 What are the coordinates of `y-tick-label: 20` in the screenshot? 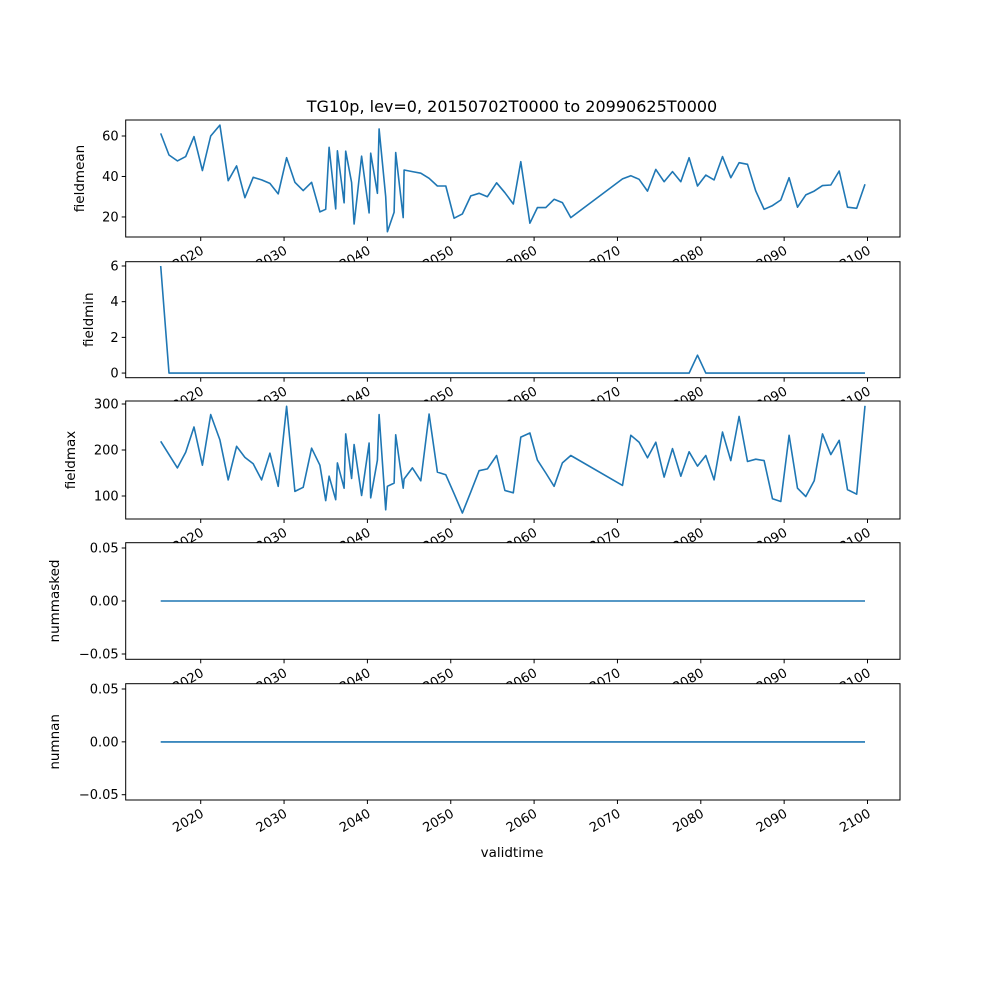 It's located at (110, 217).